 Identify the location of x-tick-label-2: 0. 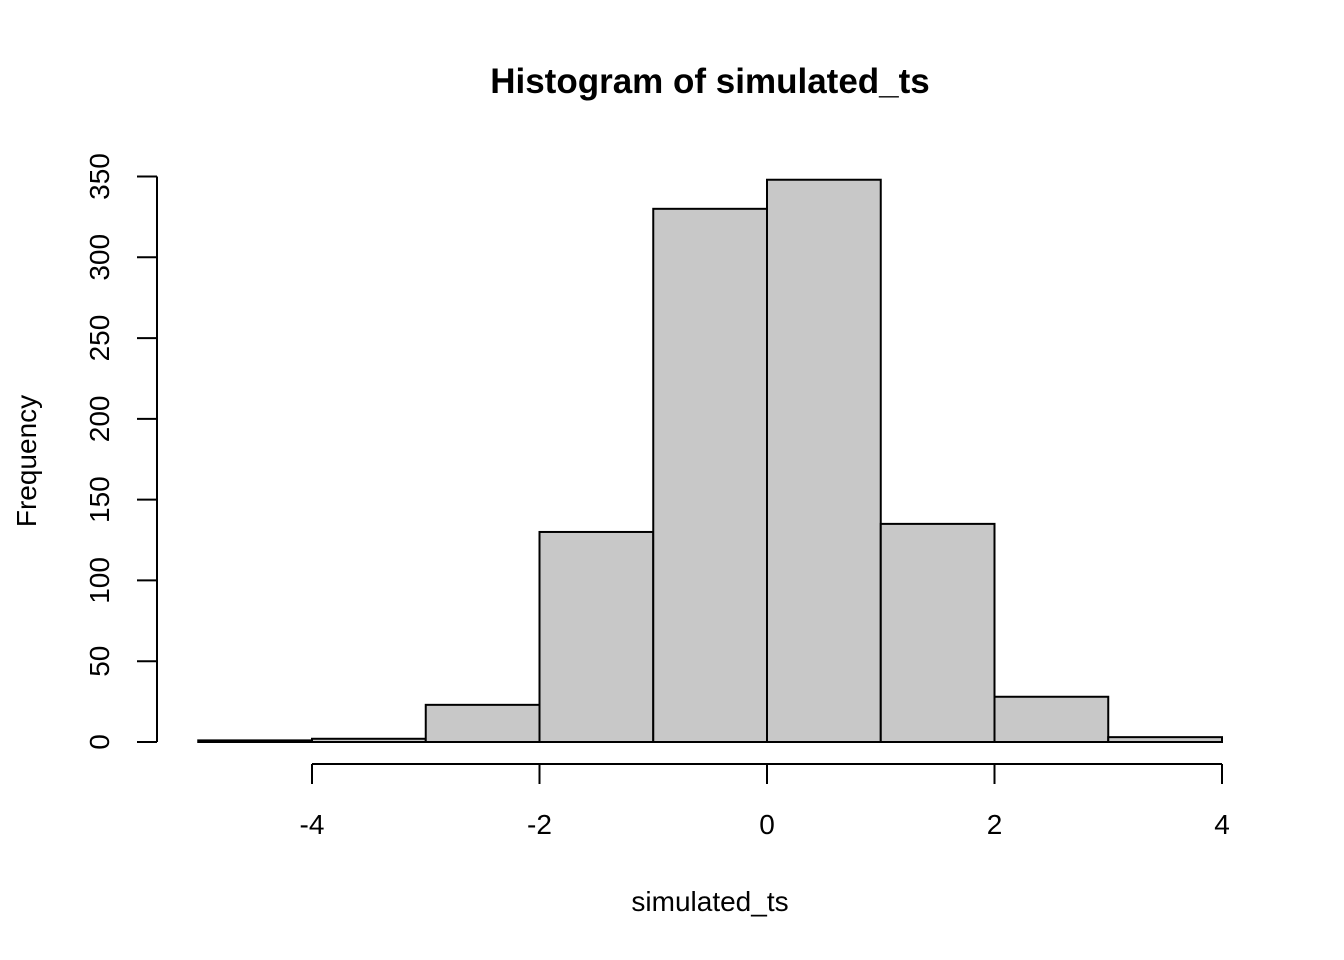
(767, 824).